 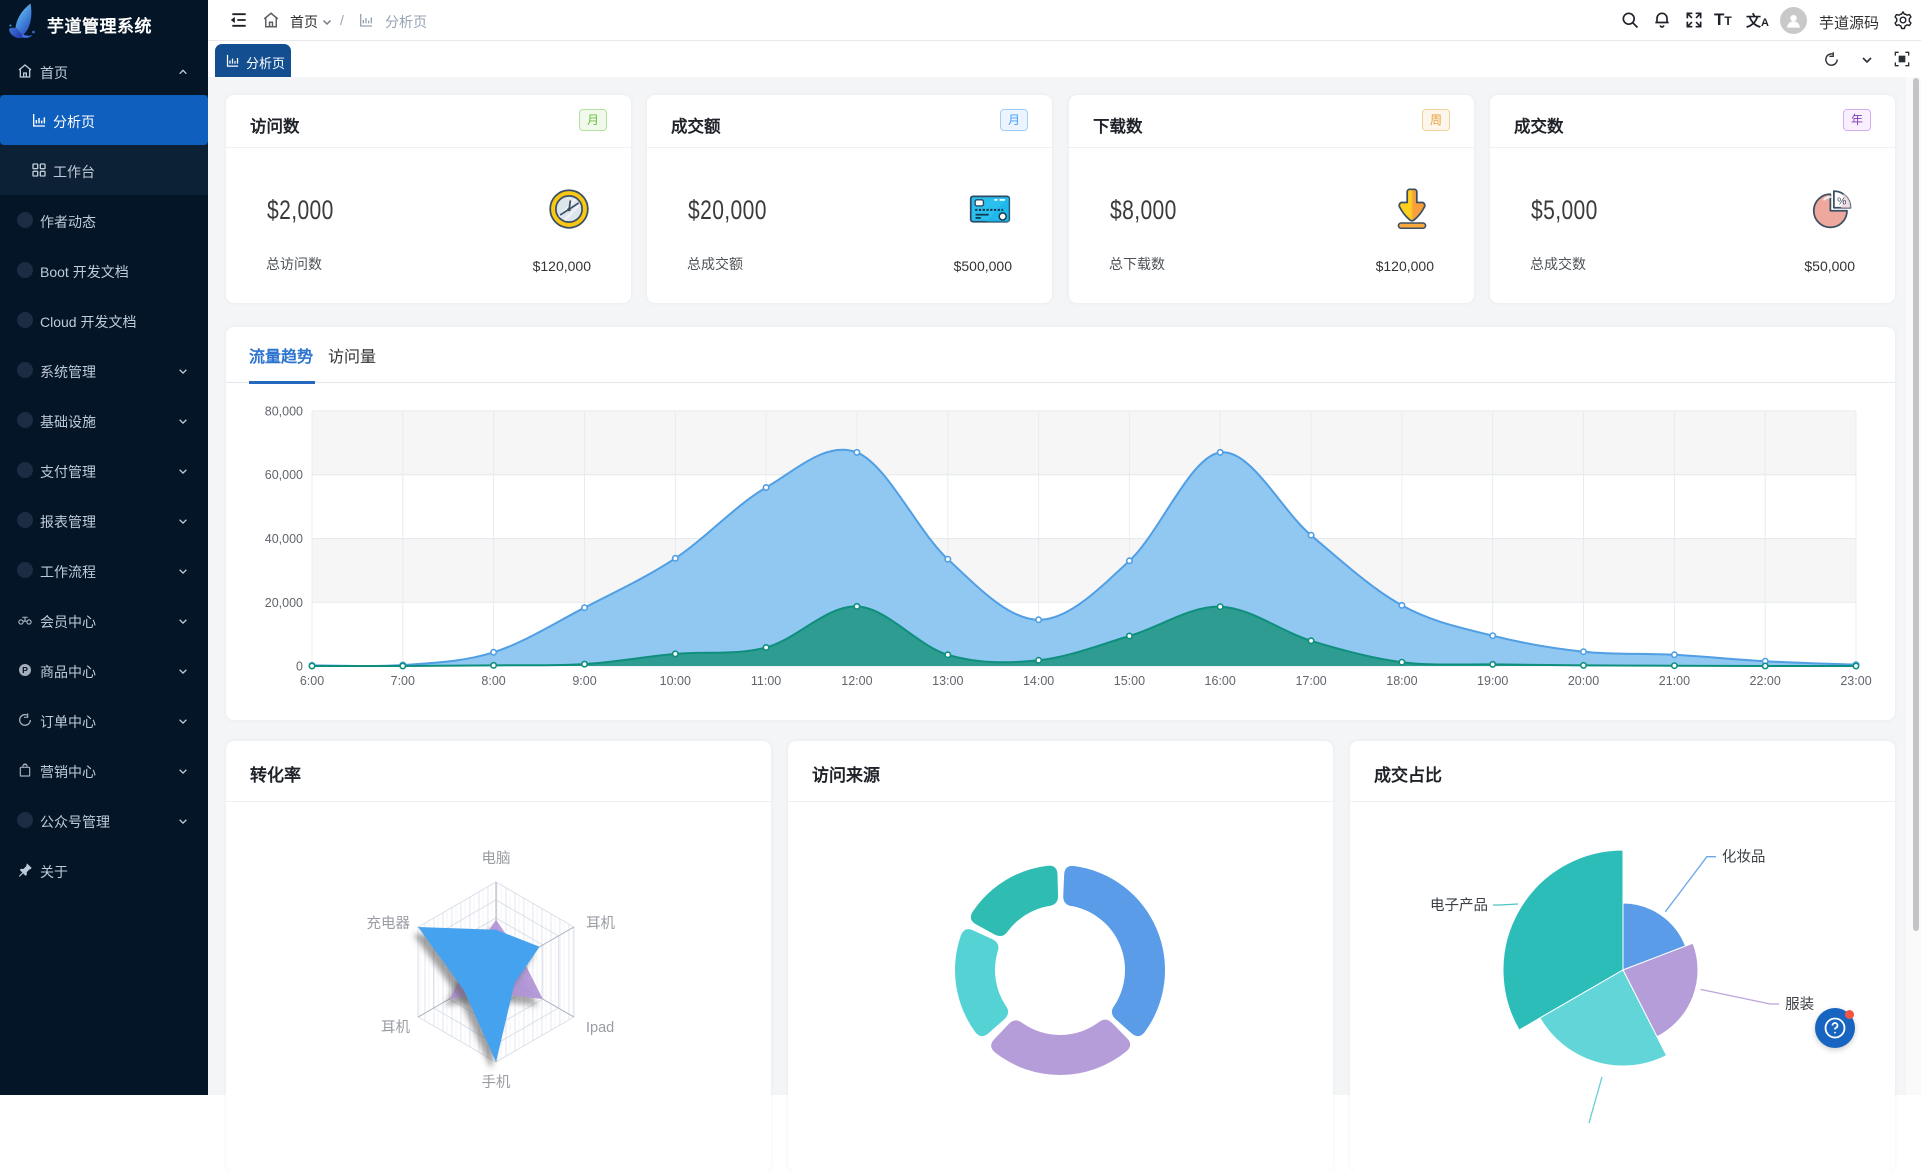 What do you see at coordinates (25, 670) in the screenshot?
I see `svg-text: P` at bounding box center [25, 670].